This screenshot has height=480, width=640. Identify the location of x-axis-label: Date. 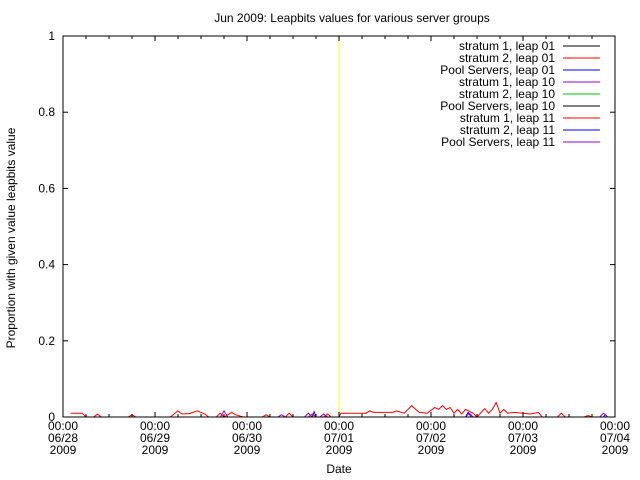
(339, 469).